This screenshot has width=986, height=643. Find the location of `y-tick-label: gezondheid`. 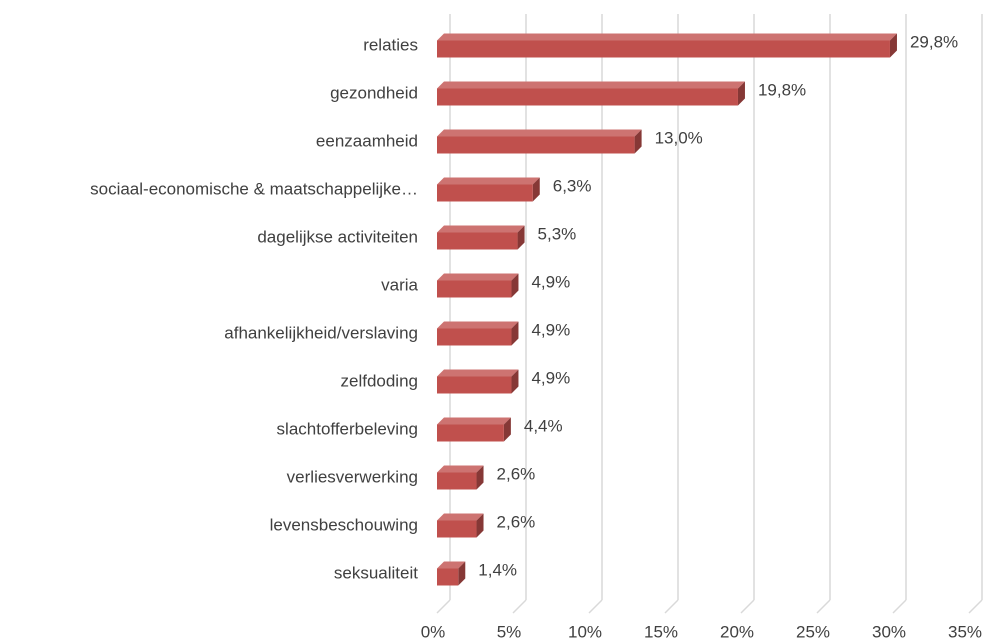

y-tick-label: gezondheid is located at coordinates (374, 92).